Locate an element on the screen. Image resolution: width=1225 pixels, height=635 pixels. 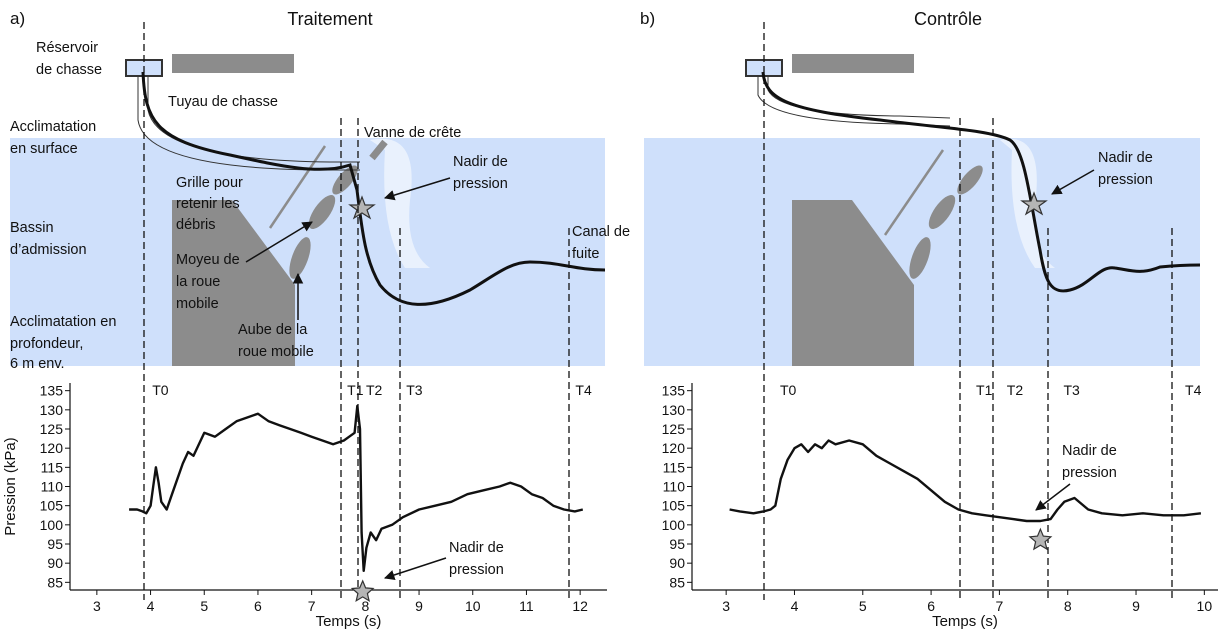
fish-trajectory is located at coordinates (373, 188).